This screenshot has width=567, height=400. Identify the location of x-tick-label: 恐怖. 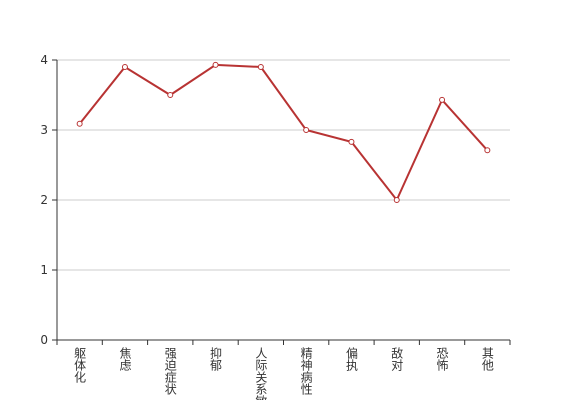
(442, 359).